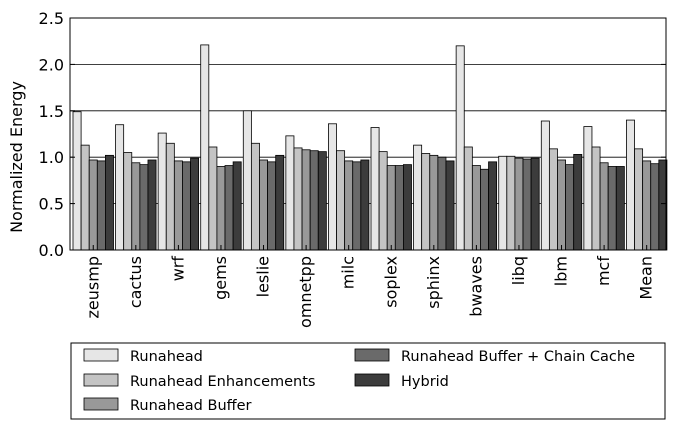  What do you see at coordinates (518, 270) in the screenshot?
I see `x-tick-label: libq` at bounding box center [518, 270].